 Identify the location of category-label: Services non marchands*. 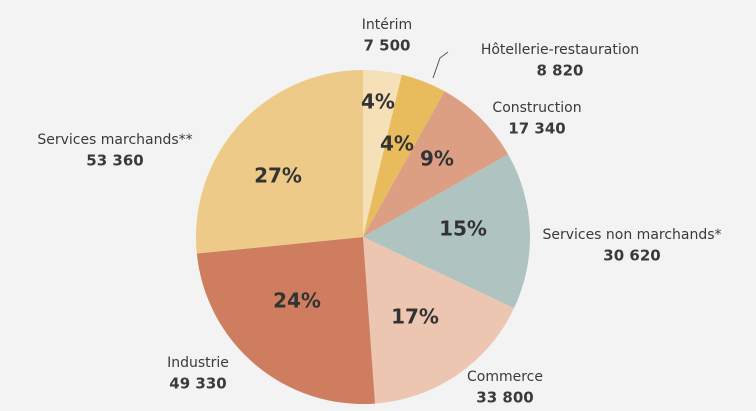
(631, 235).